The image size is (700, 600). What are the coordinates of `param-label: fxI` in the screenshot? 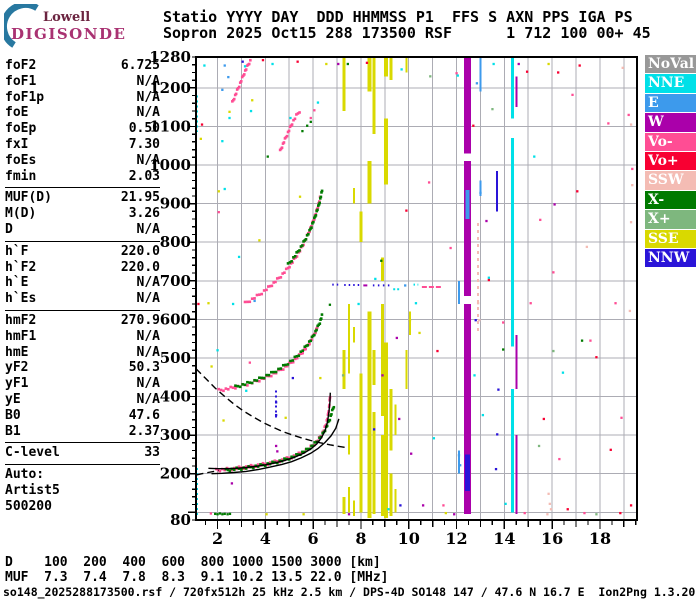 It's located at (17, 144).